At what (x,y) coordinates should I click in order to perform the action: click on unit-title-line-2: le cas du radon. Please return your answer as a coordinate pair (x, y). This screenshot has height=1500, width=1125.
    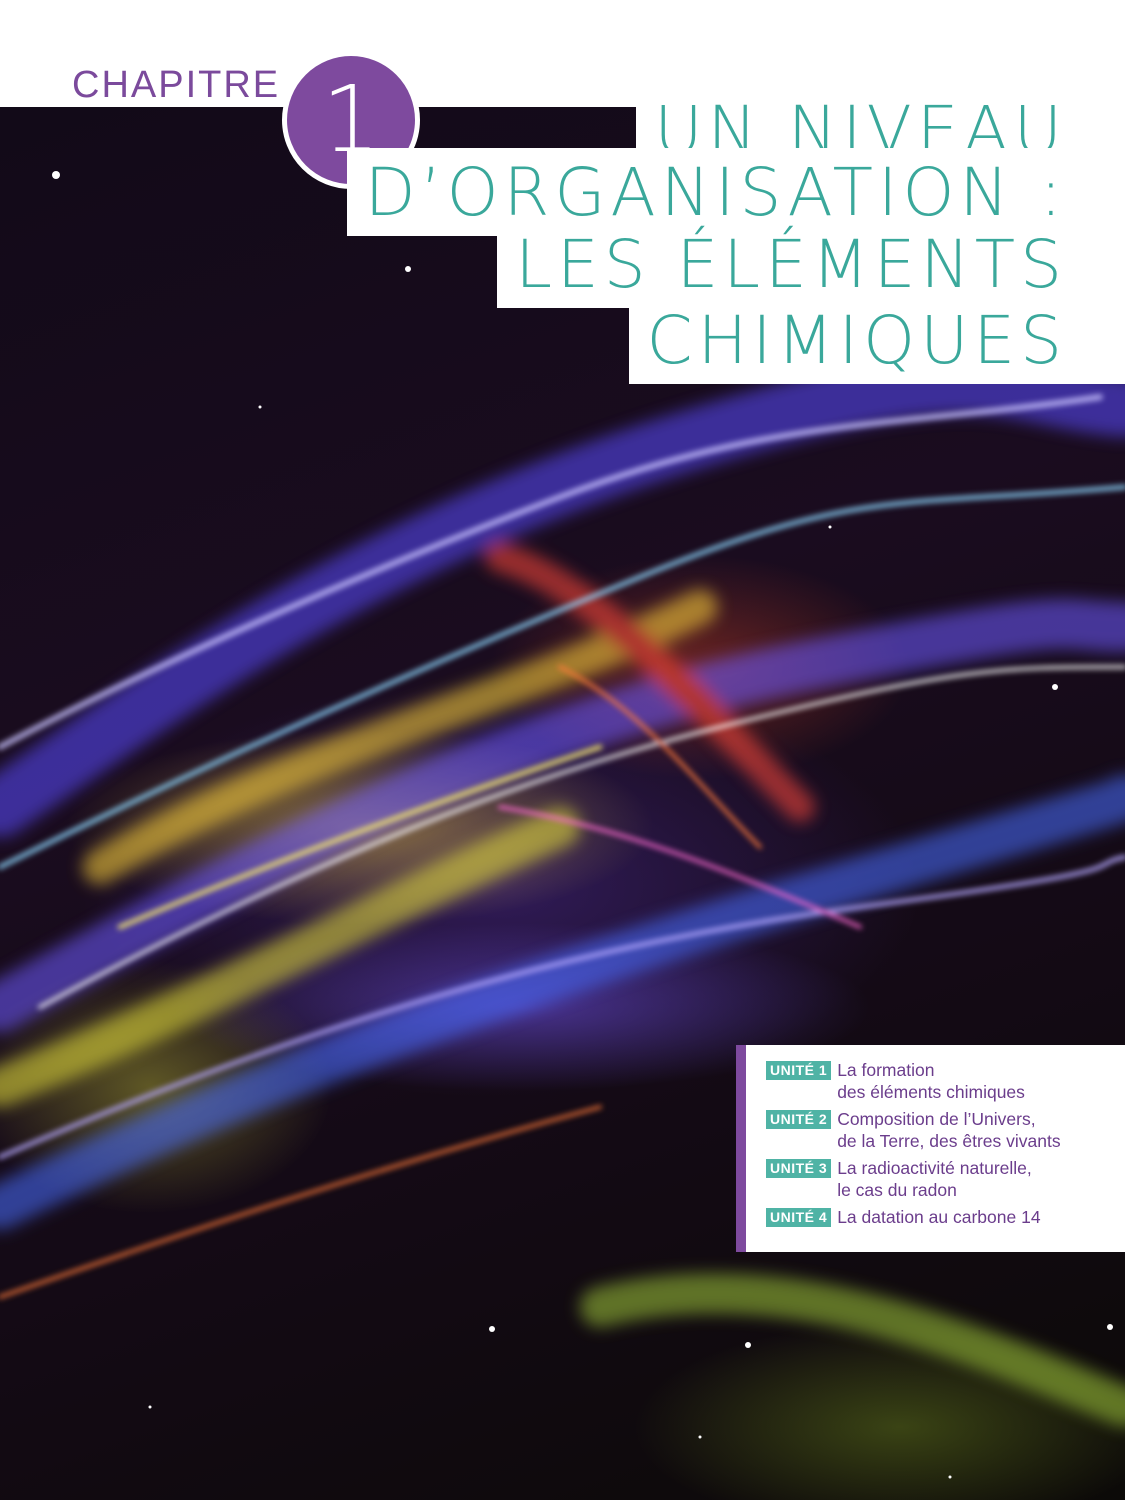
    Looking at the image, I should click on (897, 1190).